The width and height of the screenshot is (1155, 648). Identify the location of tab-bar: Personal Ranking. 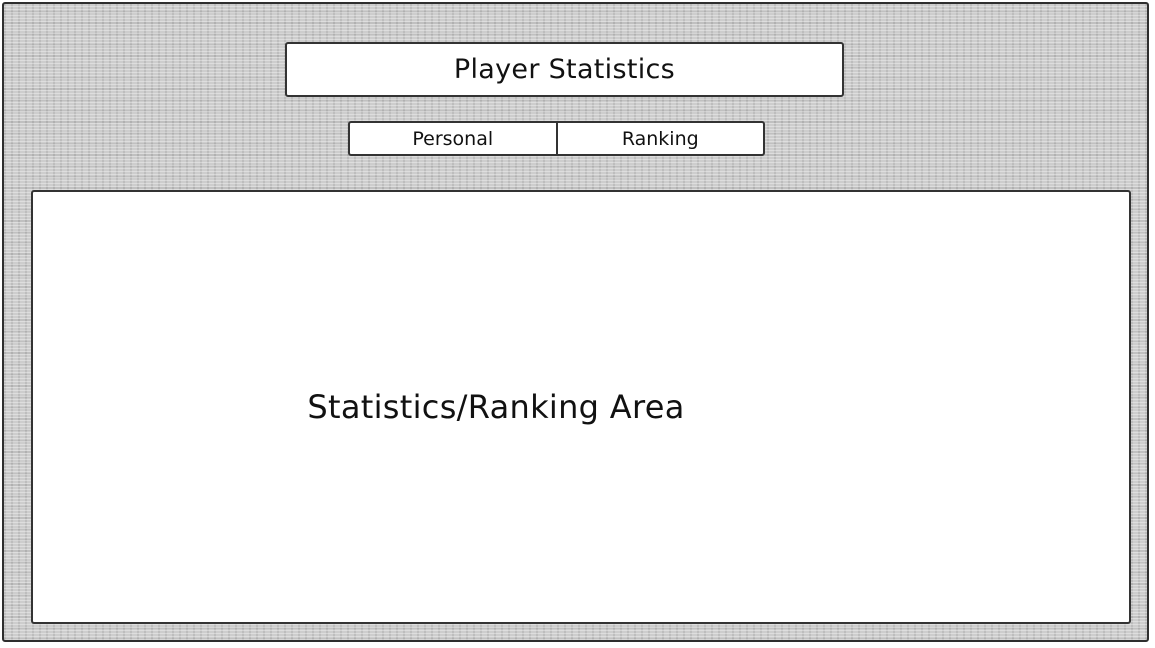
(556, 138).